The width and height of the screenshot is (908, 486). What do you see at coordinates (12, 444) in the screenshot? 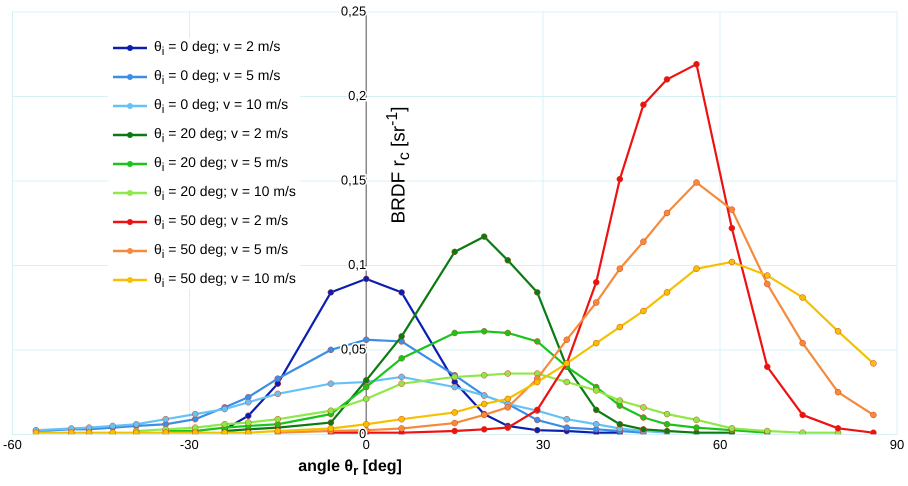
I see `x-tick-label: -60` at bounding box center [12, 444].